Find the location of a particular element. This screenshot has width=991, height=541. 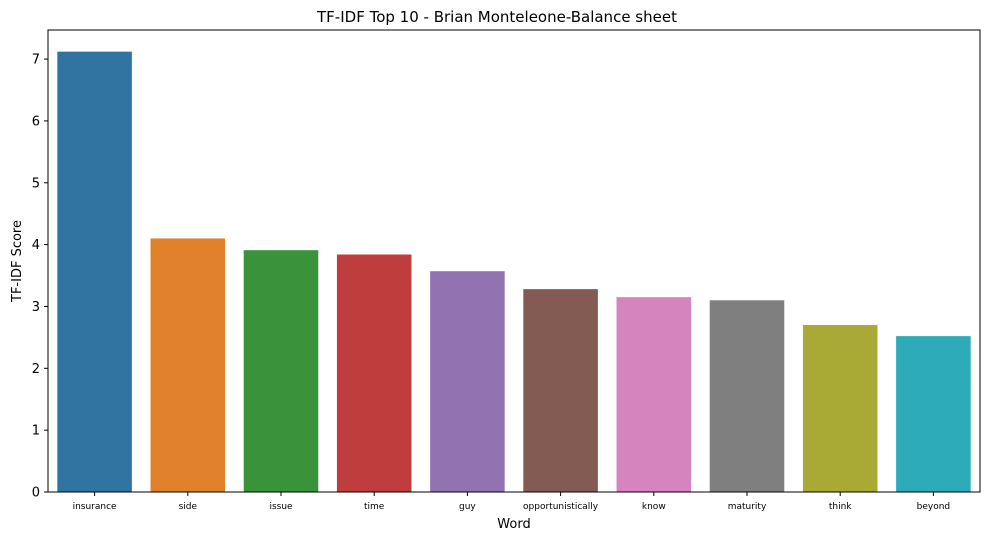

y-tick-label: 5 is located at coordinates (36, 183).